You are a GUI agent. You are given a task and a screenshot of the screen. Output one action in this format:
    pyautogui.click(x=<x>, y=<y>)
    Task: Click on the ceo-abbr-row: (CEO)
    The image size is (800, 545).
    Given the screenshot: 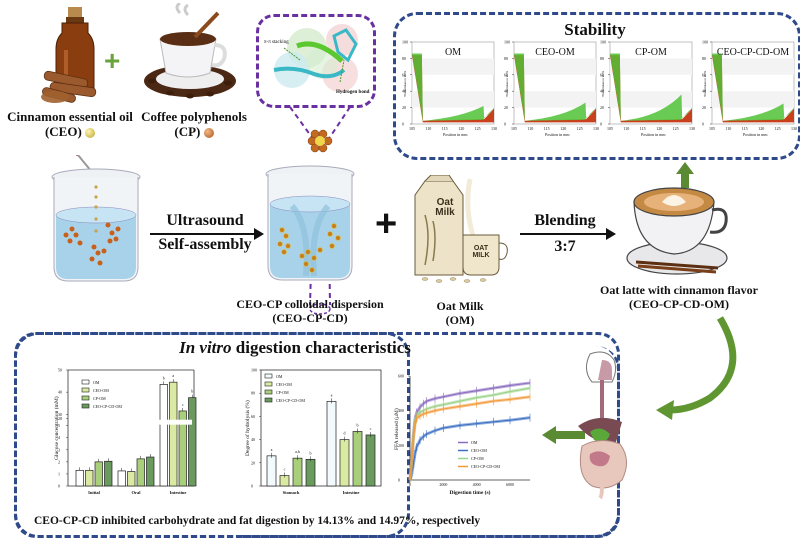 What is the action you would take?
    pyautogui.click(x=70, y=131)
    